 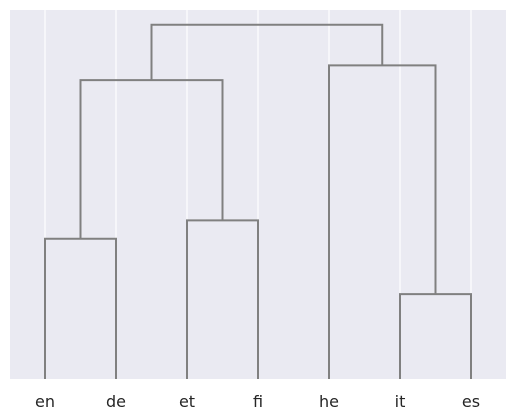 I want to click on leaf-labels: en de et fi he it es, so click(x=257, y=401).